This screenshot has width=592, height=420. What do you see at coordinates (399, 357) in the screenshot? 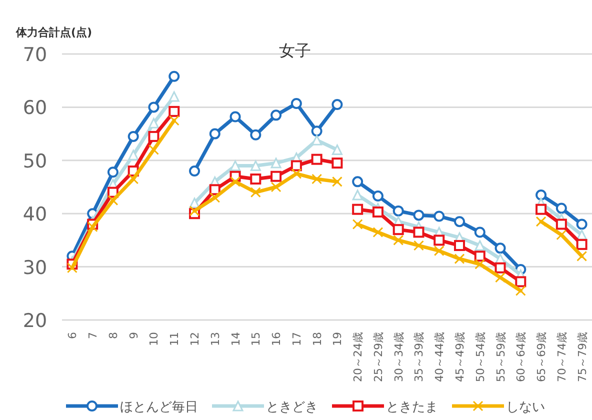
I see `x-tick-label: 30～34歳` at bounding box center [399, 357].